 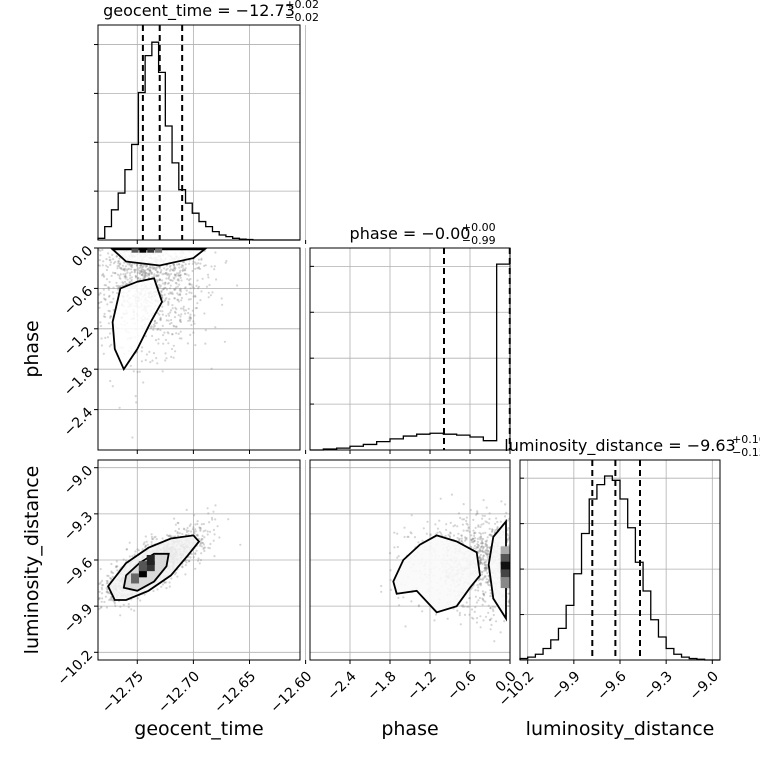 I want to click on panel-phase-vs-geocent_time-points, so click(x=151, y=343).